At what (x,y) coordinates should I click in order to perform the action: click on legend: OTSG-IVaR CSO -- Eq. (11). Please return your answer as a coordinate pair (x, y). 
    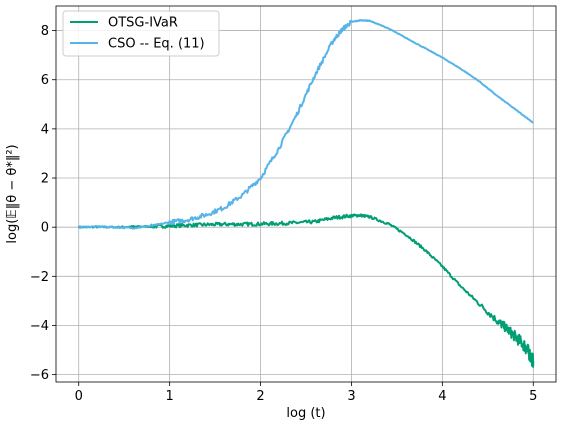
    Looking at the image, I should click on (141, 33).